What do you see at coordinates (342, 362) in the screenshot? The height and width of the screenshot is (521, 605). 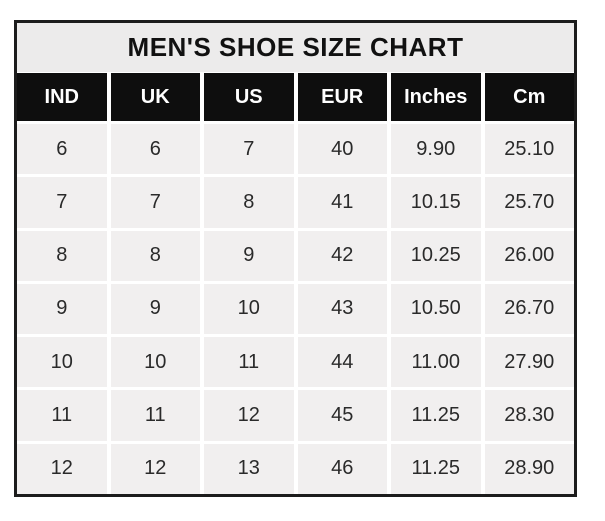 I see `table-cell: 44` at bounding box center [342, 362].